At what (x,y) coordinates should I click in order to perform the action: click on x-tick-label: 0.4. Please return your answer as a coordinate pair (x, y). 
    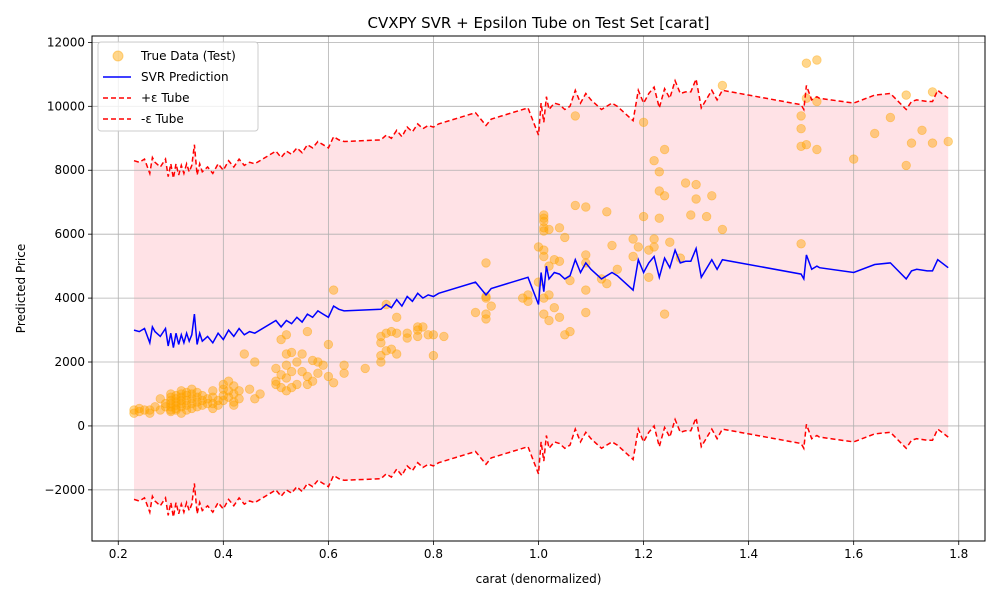
    Looking at the image, I should click on (223, 554).